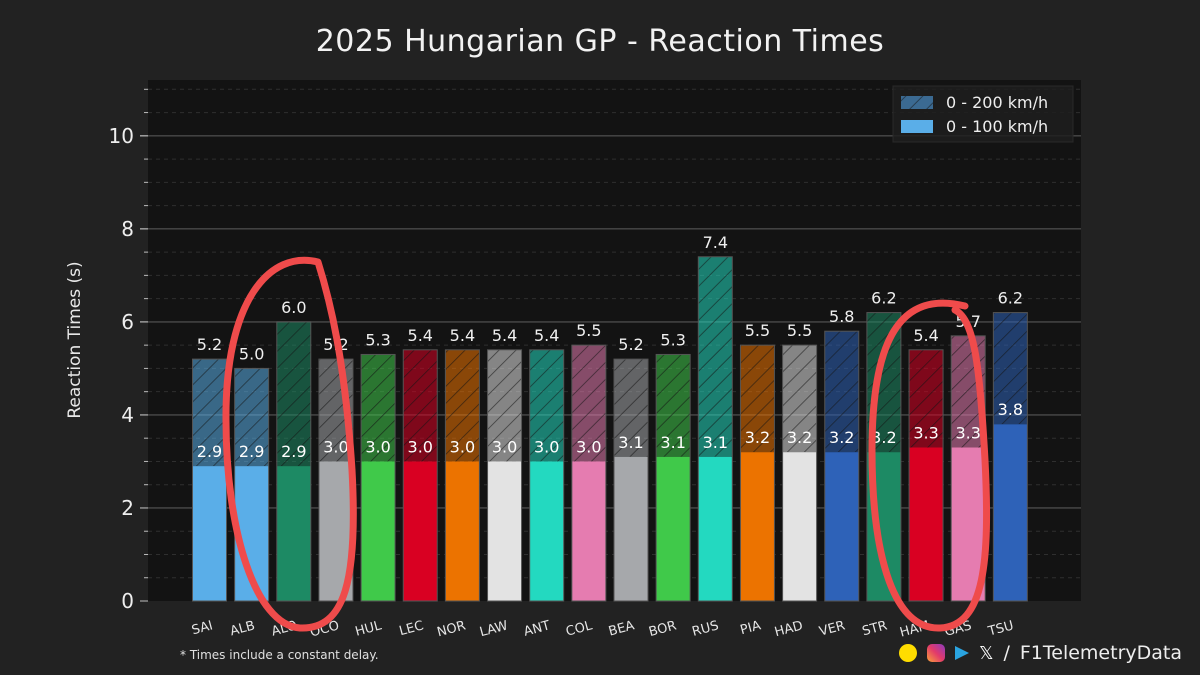  What do you see at coordinates (420, 446) in the screenshot?
I see `label-0-100-lec: 3.0` at bounding box center [420, 446].